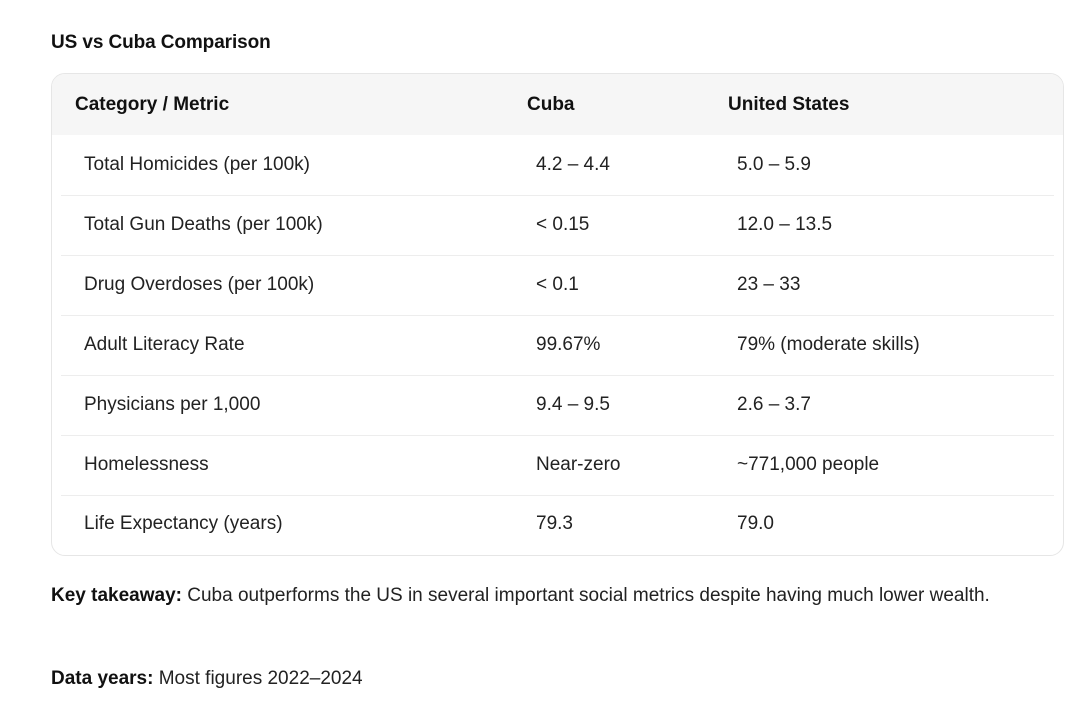  I want to click on us-cell: 12.0 – 13.5, so click(785, 224).